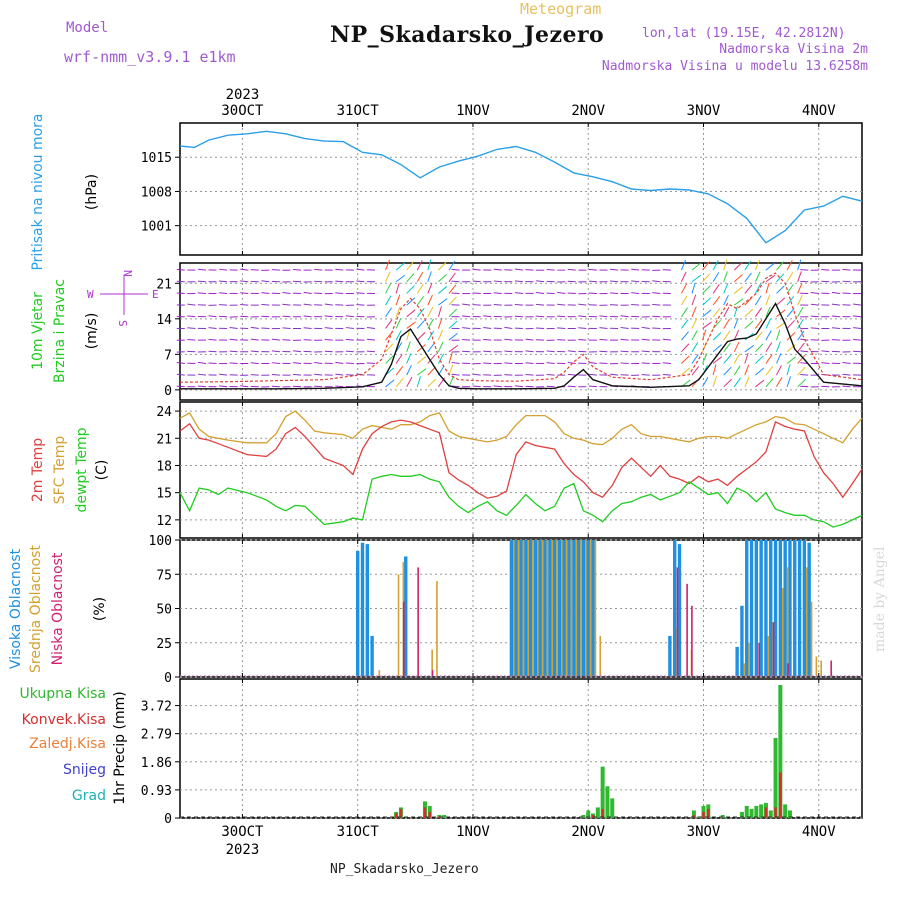  I want to click on precip-legend-item: Konvek.Kisa, so click(64, 720).